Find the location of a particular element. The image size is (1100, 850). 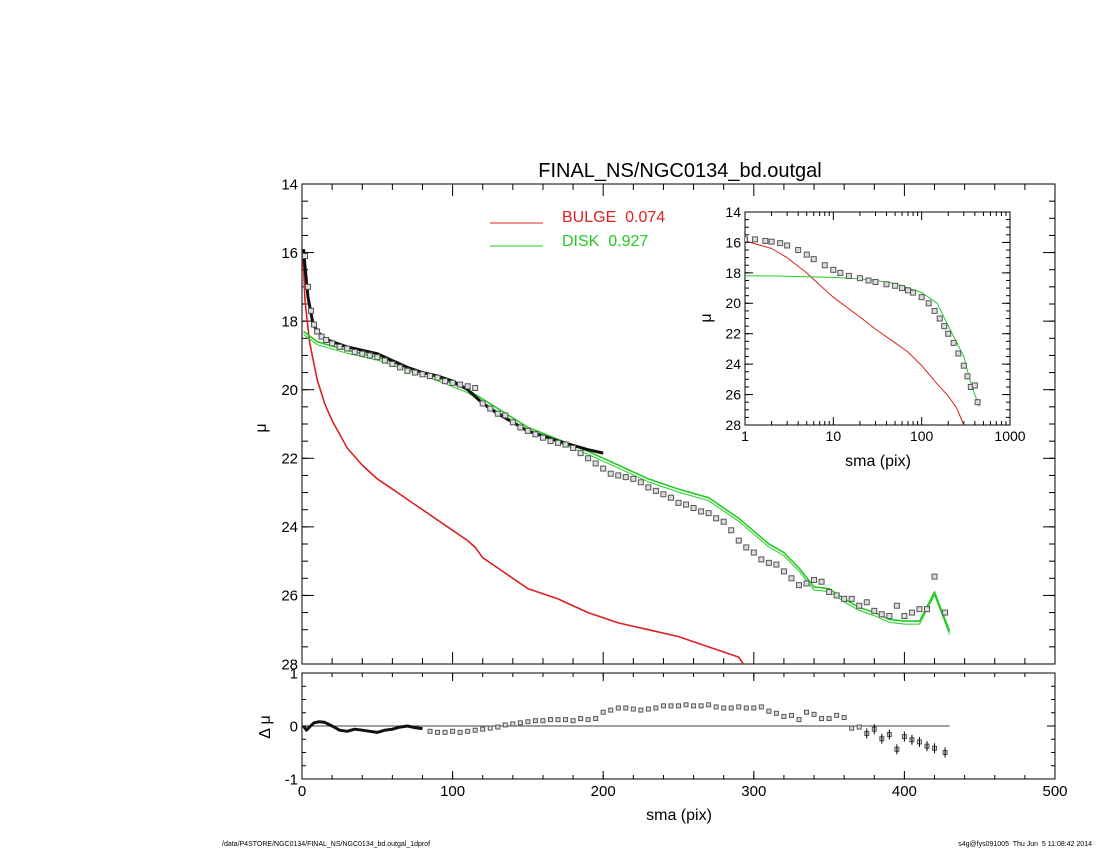

main-y-tick-label: 16 is located at coordinates (289, 253).